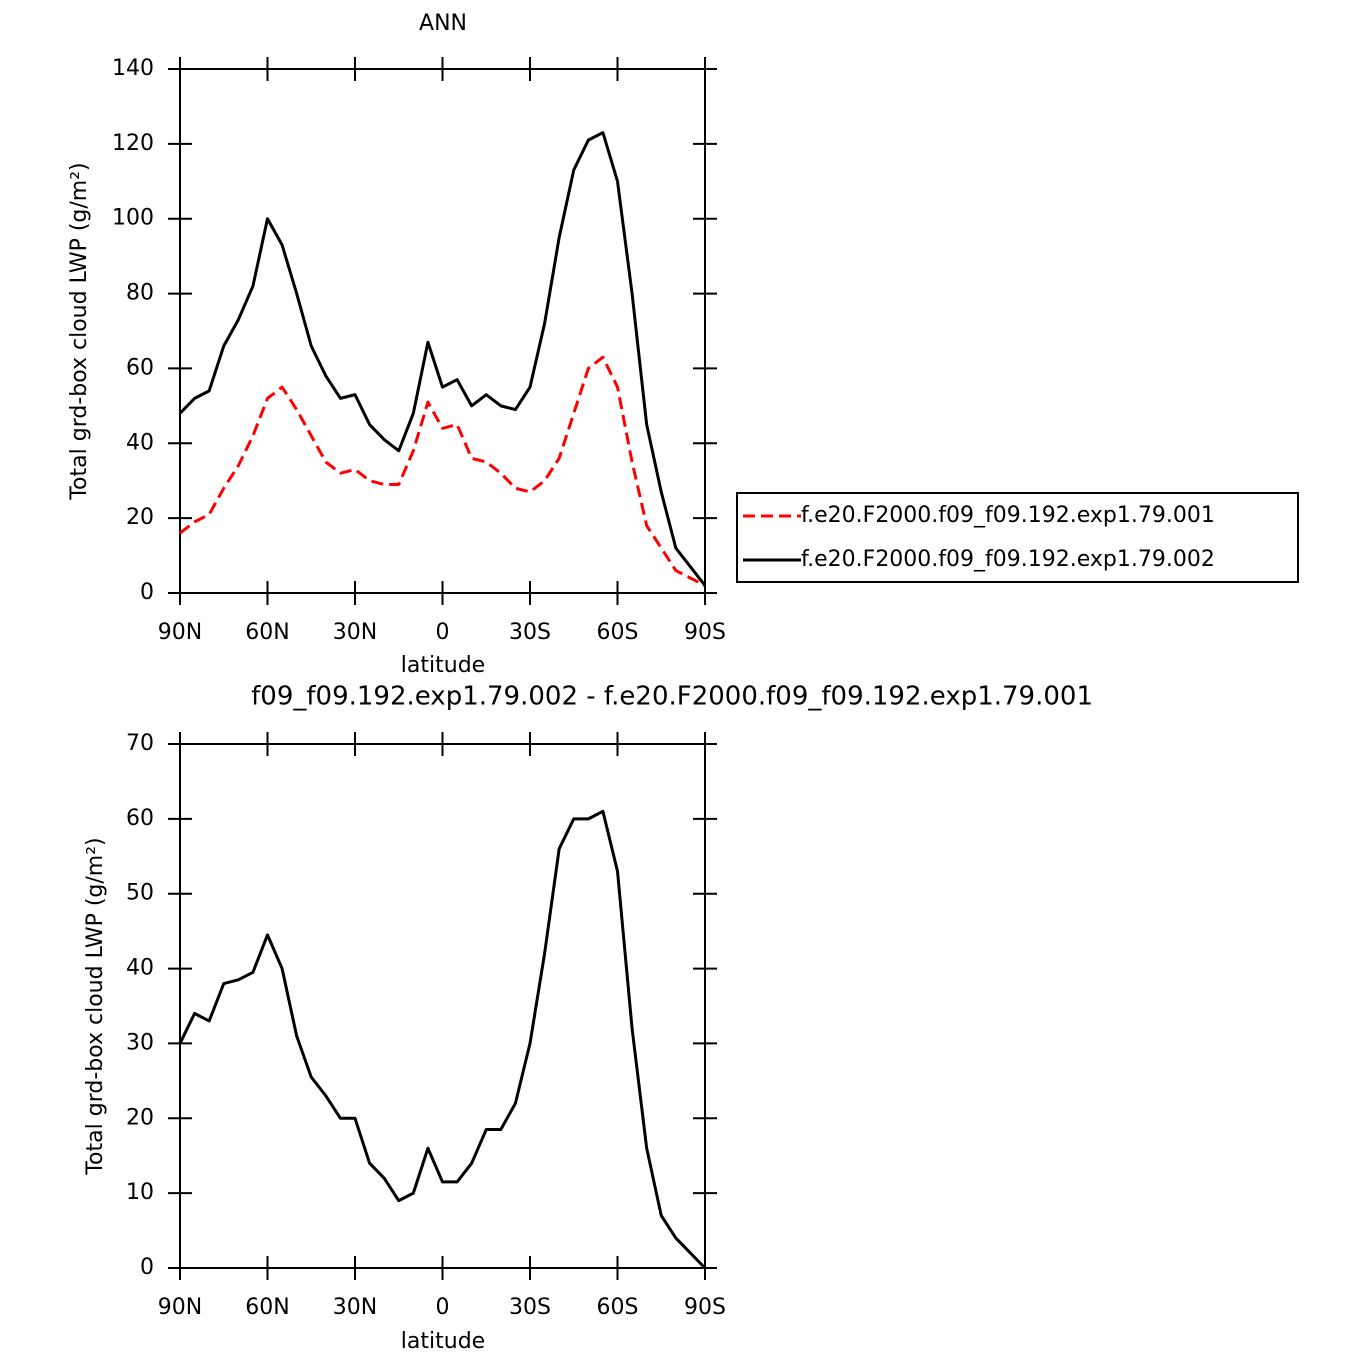  Describe the element at coordinates (140, 1042) in the screenshot. I see `y-tick-label: 30` at that location.